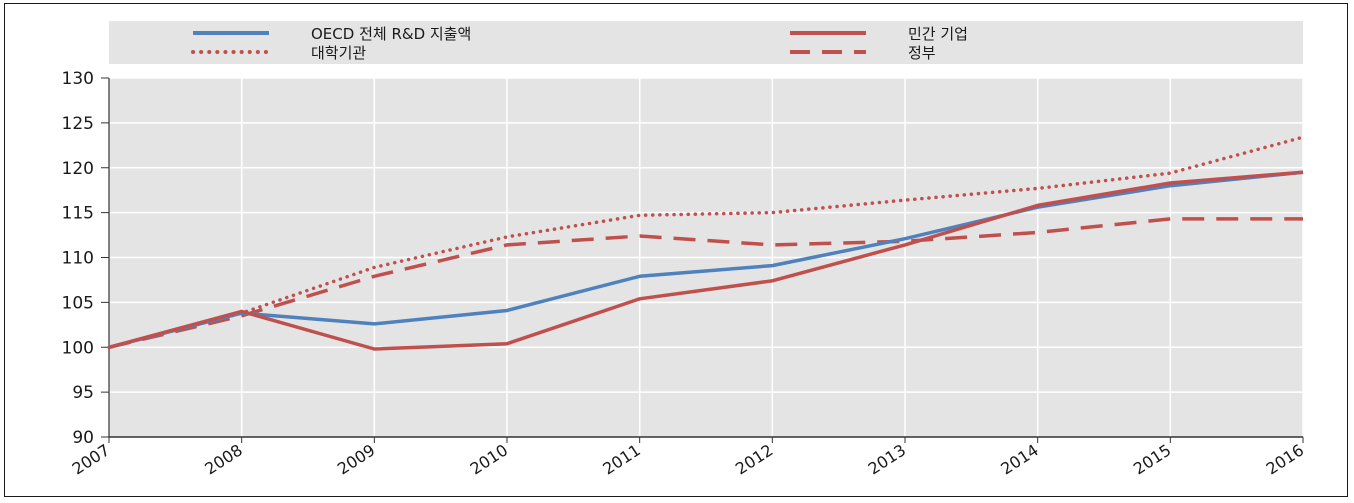  What do you see at coordinates (78, 348) in the screenshot?
I see `y-tick-label: 100` at bounding box center [78, 348].